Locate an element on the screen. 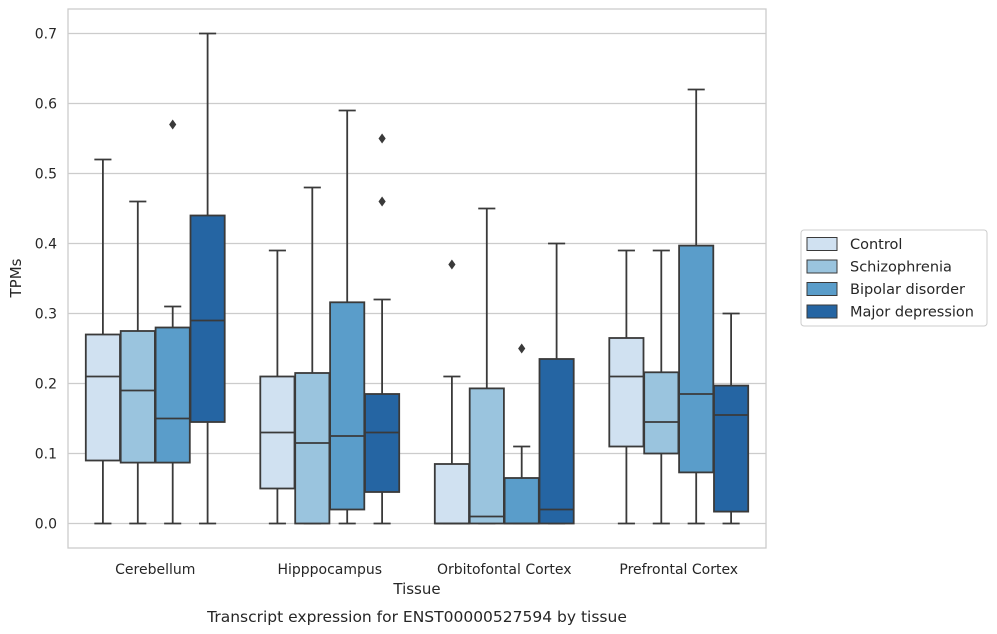 The height and width of the screenshot is (634, 997). legend-label: Major depression is located at coordinates (912, 313).